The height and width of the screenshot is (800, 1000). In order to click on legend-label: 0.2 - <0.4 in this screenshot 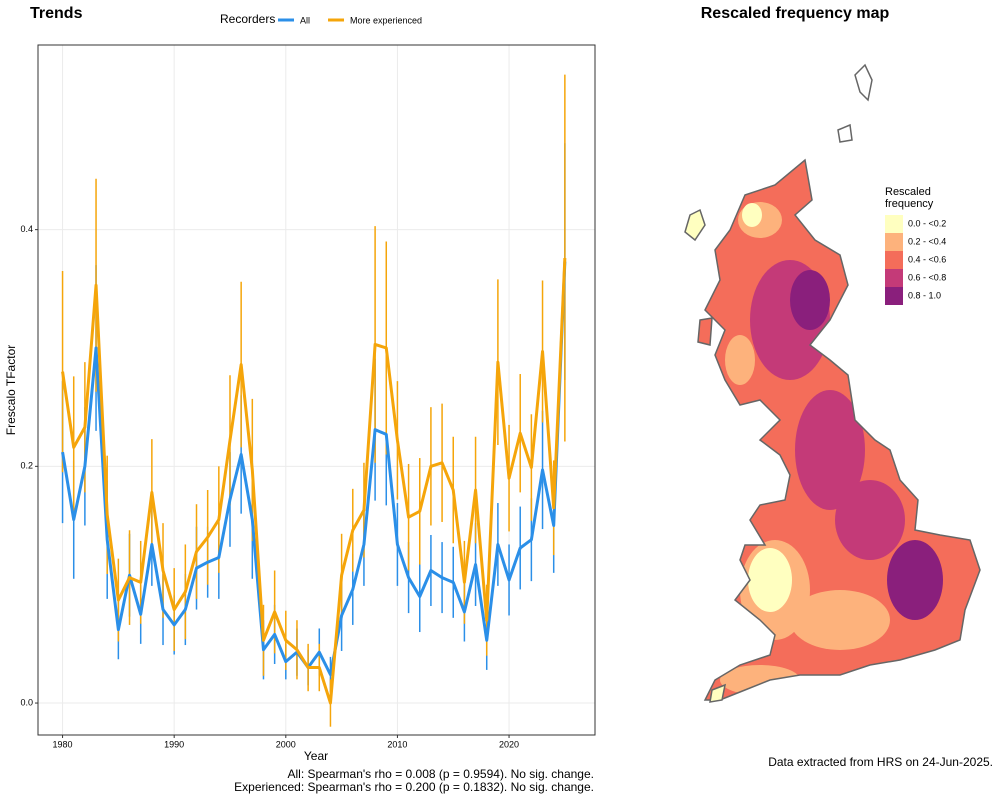, I will do `click(927, 241)`.